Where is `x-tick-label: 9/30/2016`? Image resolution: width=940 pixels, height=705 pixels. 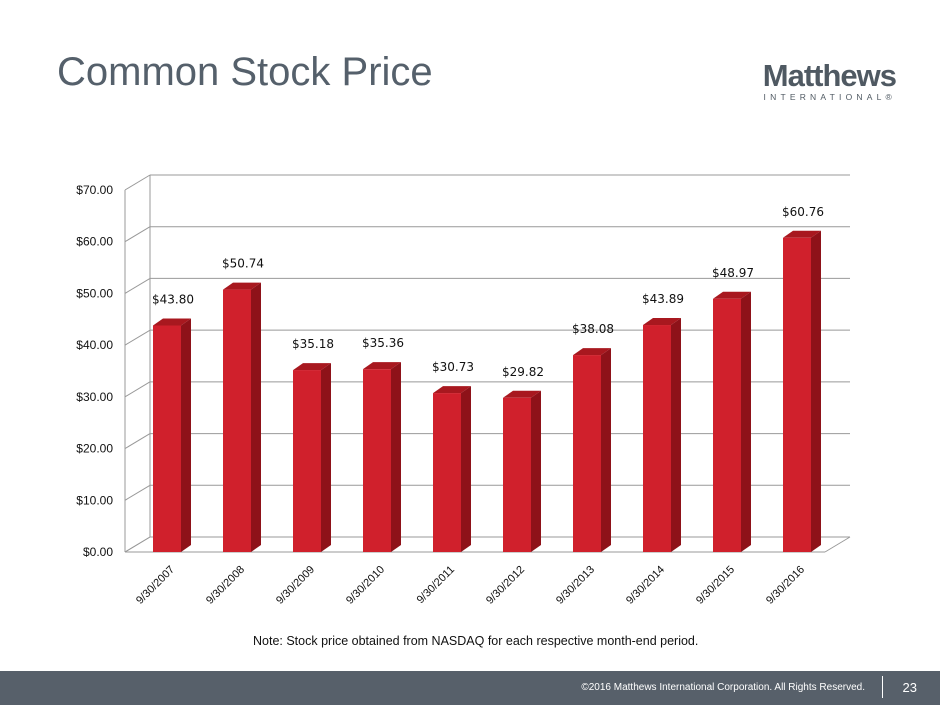 x-tick-label: 9/30/2016 is located at coordinates (785, 585).